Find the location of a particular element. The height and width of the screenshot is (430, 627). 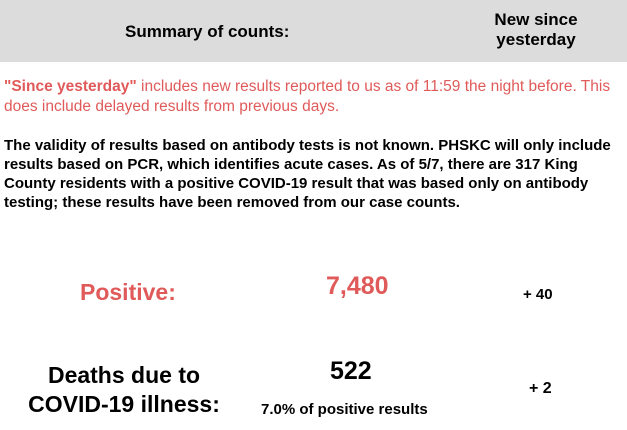

deaths-count: 522 is located at coordinates (351, 371).